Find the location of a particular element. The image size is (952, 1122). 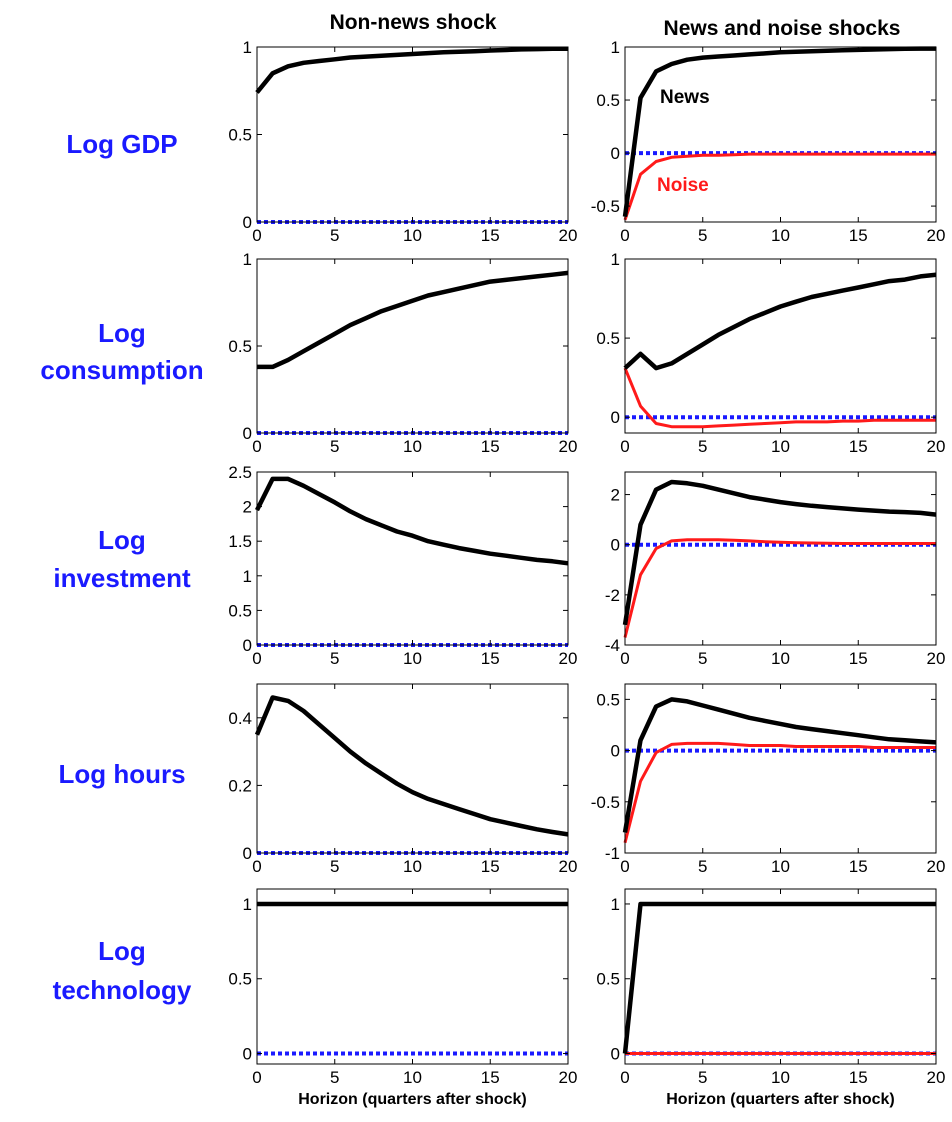

panel-log-gdp-non-news-shock: 0 5 10 15 20 0 0.5 1 is located at coordinates (402, 141).